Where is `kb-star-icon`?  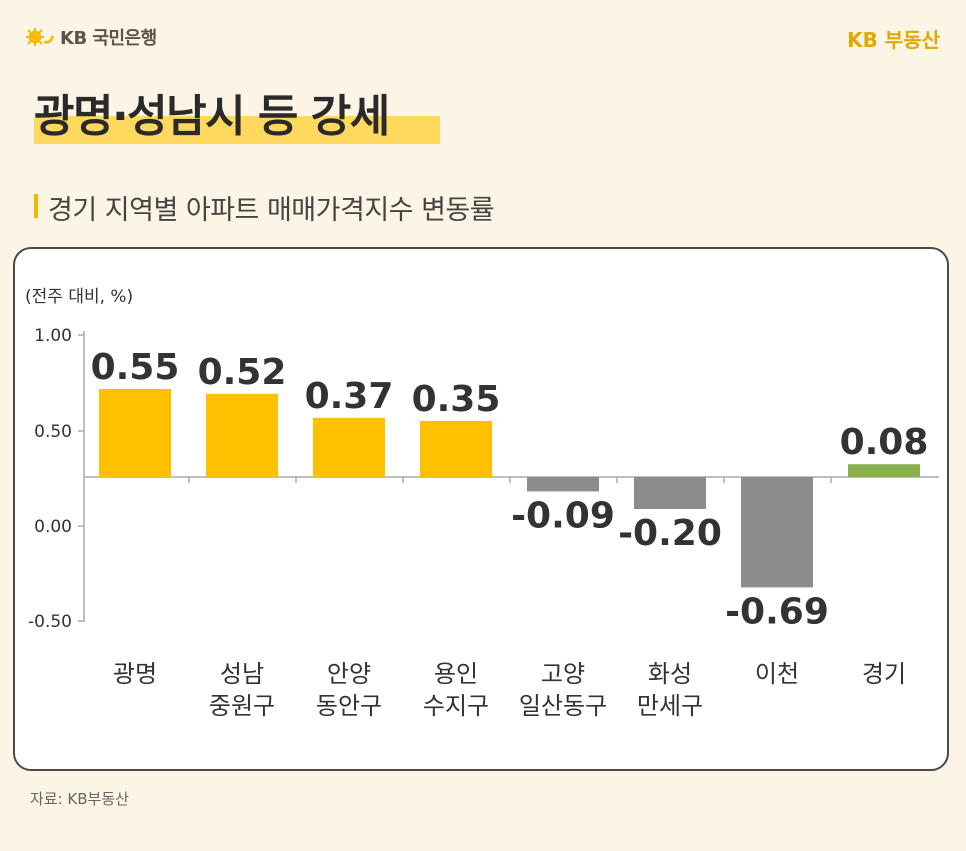 kb-star-icon is located at coordinates (40, 37).